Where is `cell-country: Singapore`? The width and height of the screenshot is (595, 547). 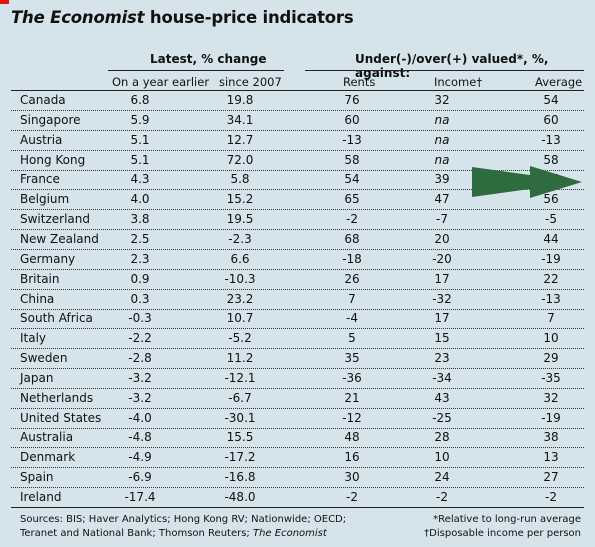
cell-country: Singapore is located at coordinates (50, 119).